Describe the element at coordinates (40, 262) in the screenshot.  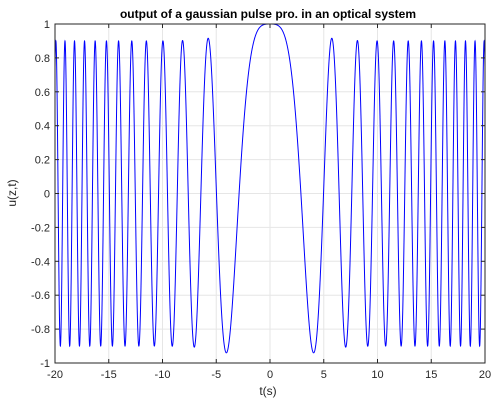
I see `y-tick-label: -0.4` at that location.